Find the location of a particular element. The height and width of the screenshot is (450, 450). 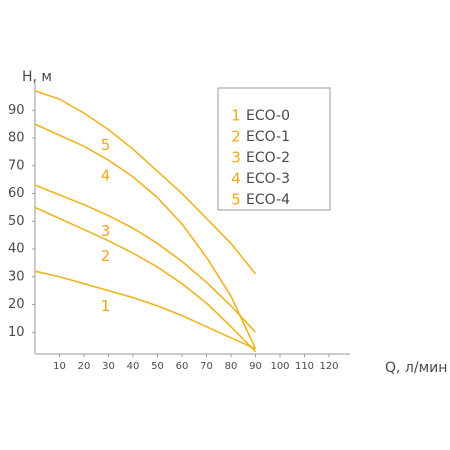

x-tick-label: 70 is located at coordinates (206, 366).